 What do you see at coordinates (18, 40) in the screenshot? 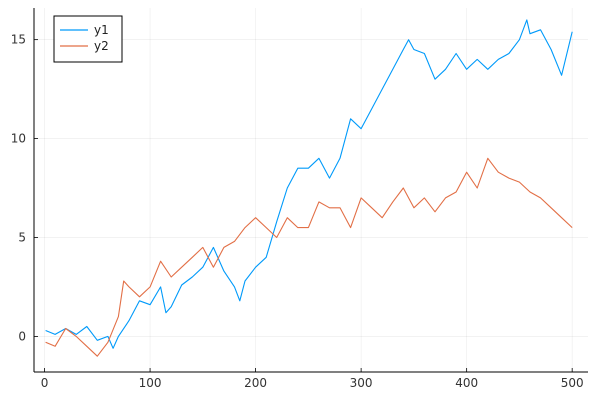
I see `y-tick-label: 15` at bounding box center [18, 40].